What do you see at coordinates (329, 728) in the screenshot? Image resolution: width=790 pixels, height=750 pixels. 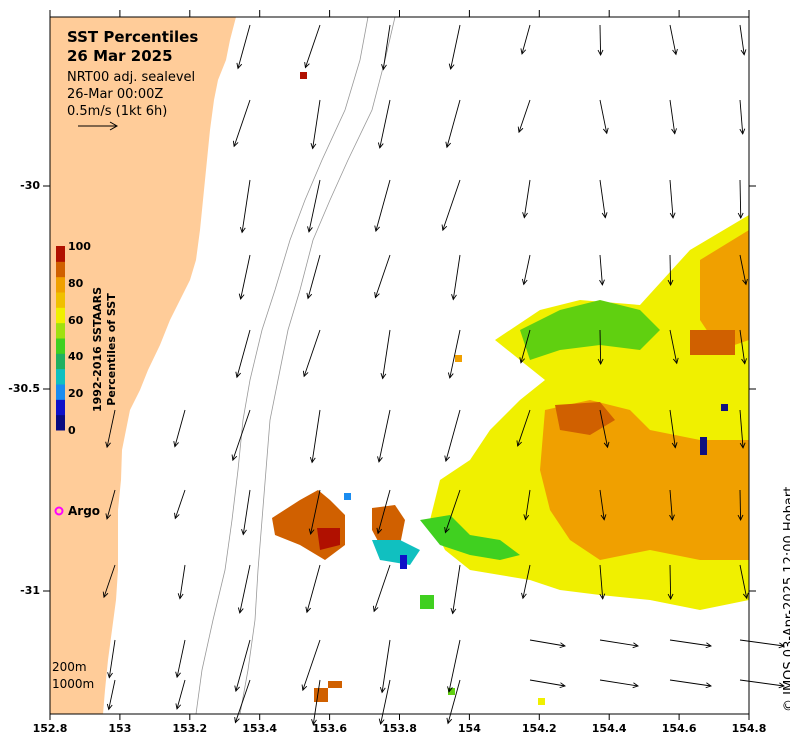 I see `x-tick-label: 153.6` at bounding box center [329, 728].